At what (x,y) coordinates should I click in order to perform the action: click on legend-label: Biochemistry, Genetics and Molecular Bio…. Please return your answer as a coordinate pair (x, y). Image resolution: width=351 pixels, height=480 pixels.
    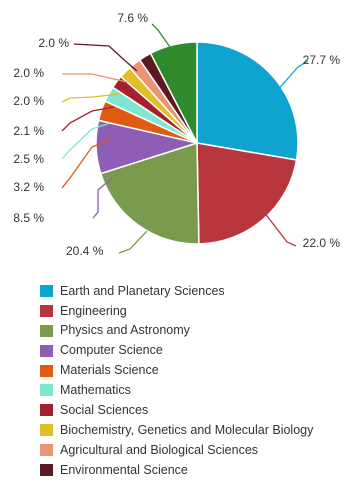
    Looking at the image, I should click on (187, 429).